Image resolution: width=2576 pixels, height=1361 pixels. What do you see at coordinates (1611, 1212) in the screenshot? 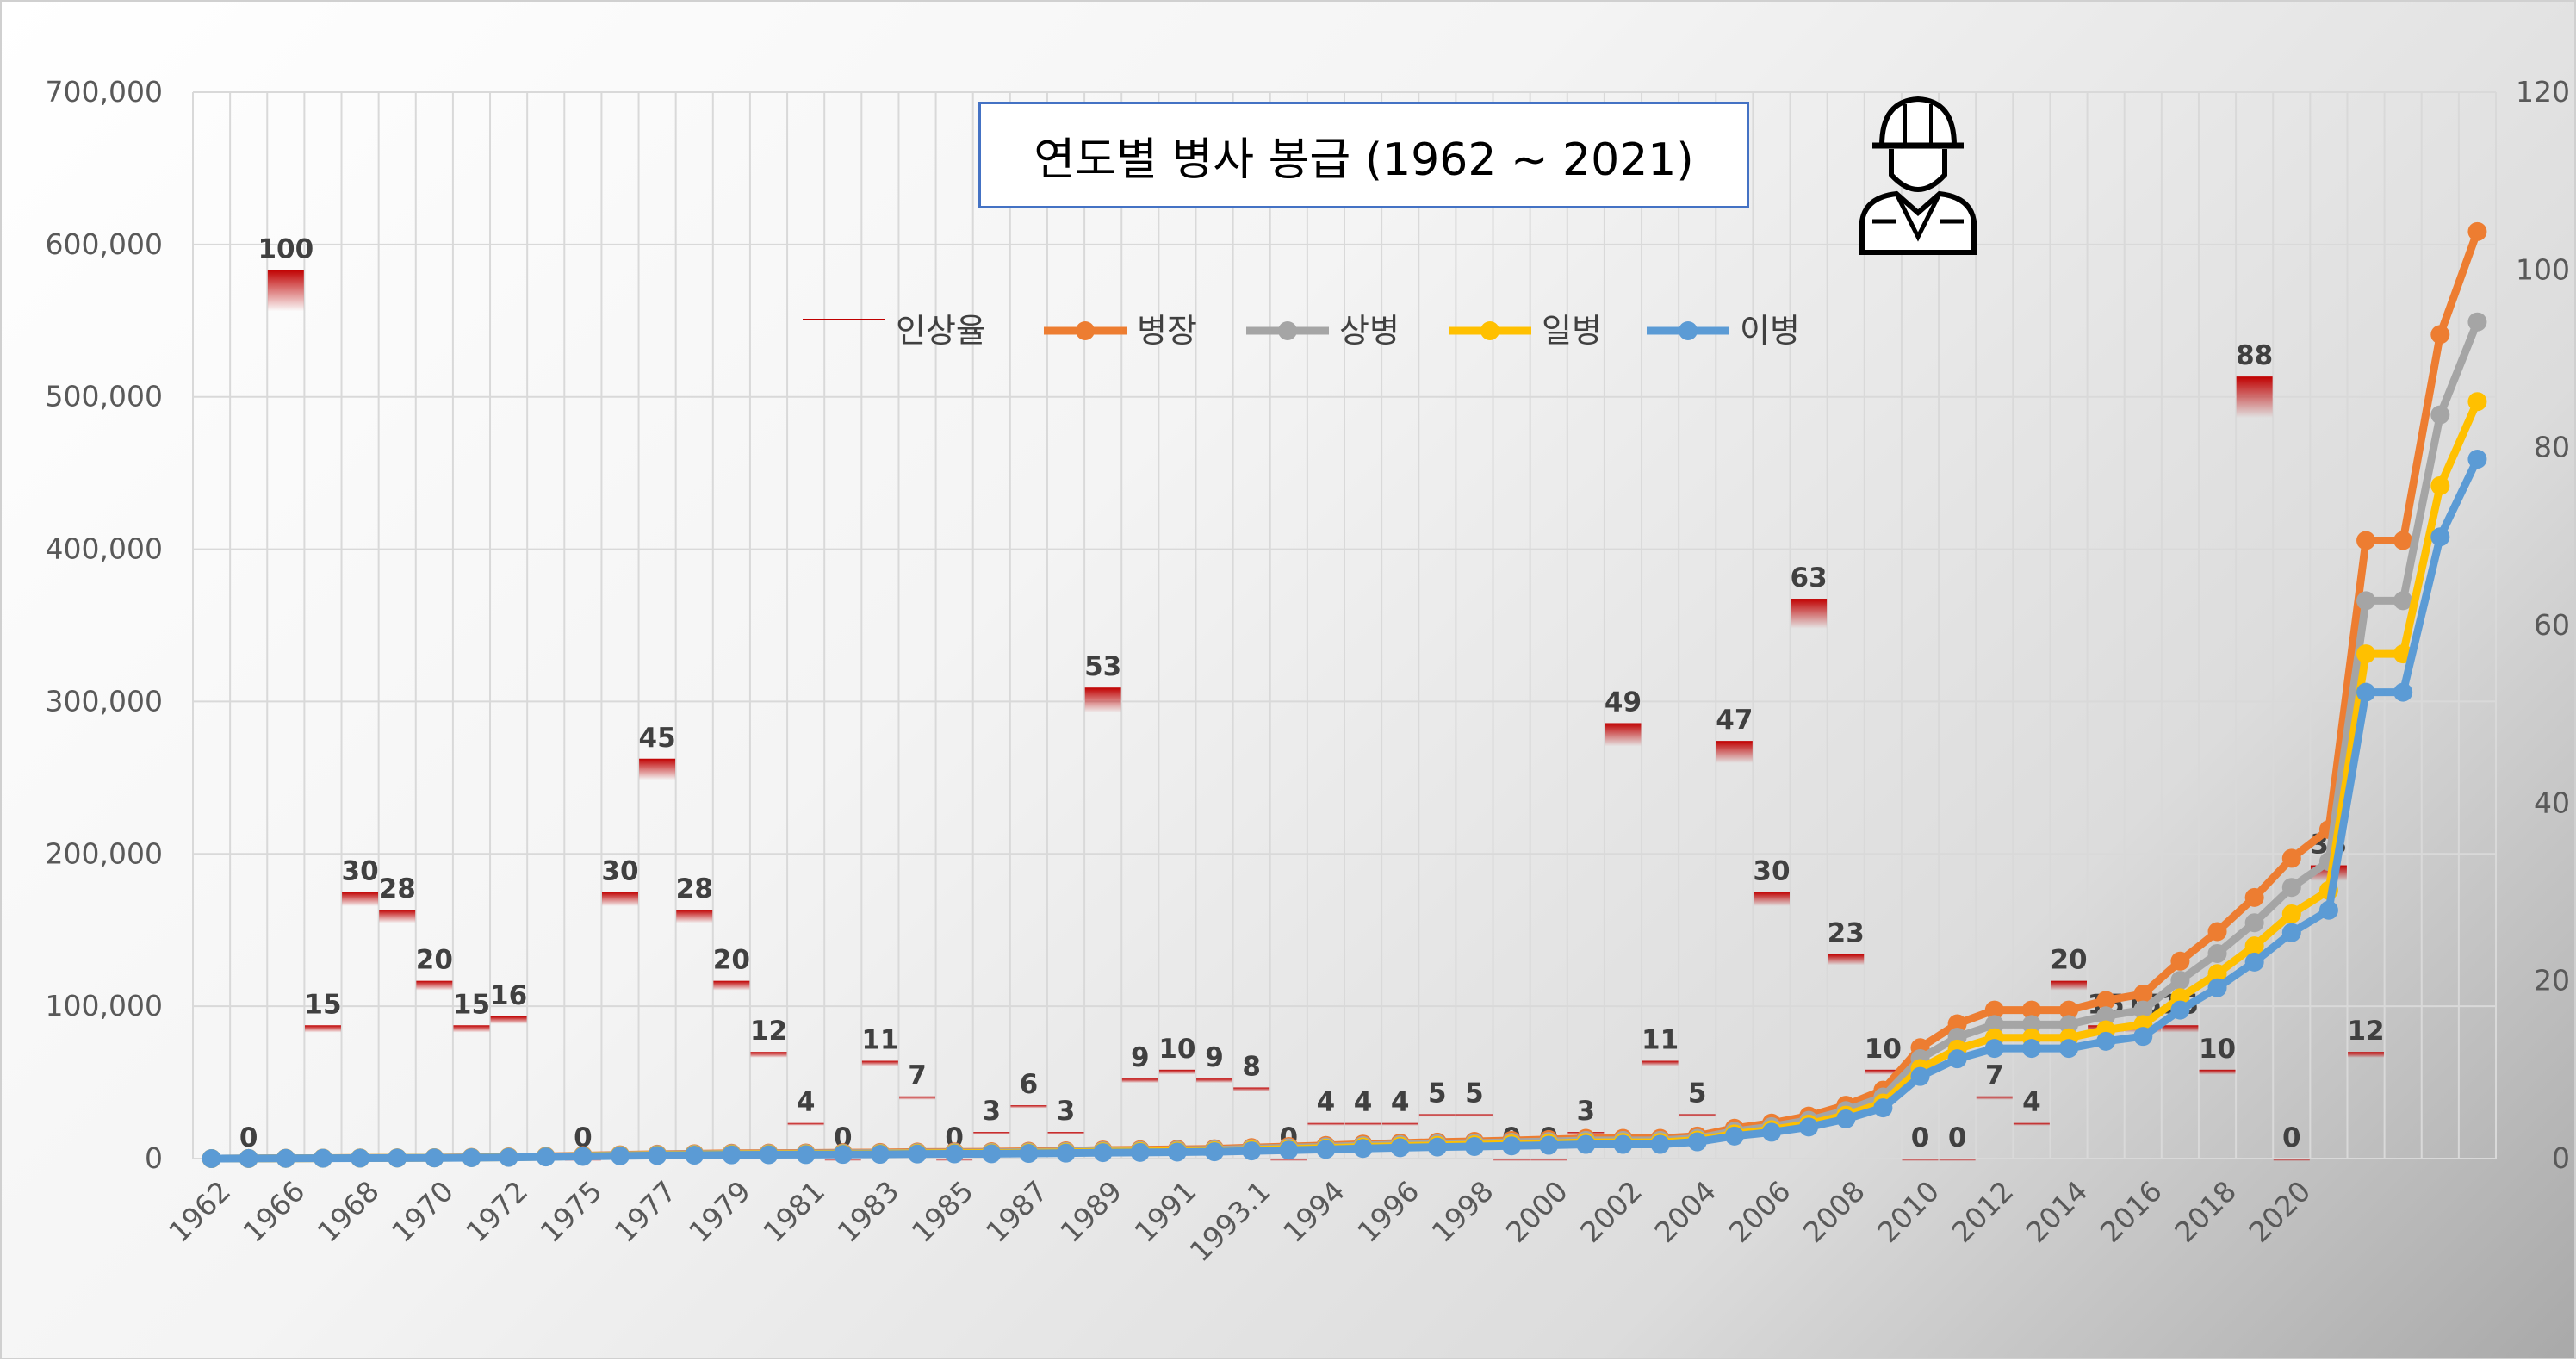
I see `x-tick-label: 2002` at bounding box center [1611, 1212].